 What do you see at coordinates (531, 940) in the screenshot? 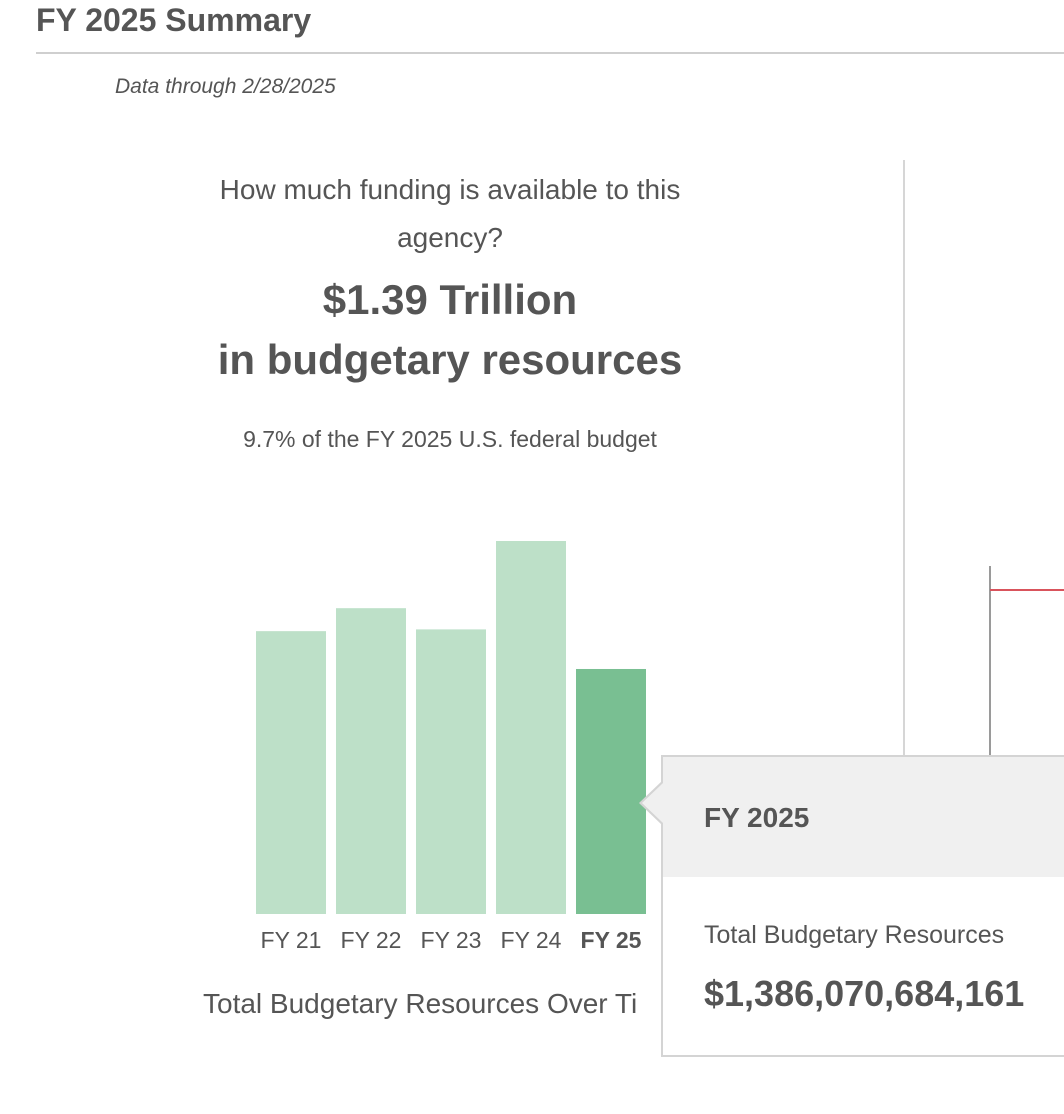
I see `x-tick-label: FY 24` at bounding box center [531, 940].